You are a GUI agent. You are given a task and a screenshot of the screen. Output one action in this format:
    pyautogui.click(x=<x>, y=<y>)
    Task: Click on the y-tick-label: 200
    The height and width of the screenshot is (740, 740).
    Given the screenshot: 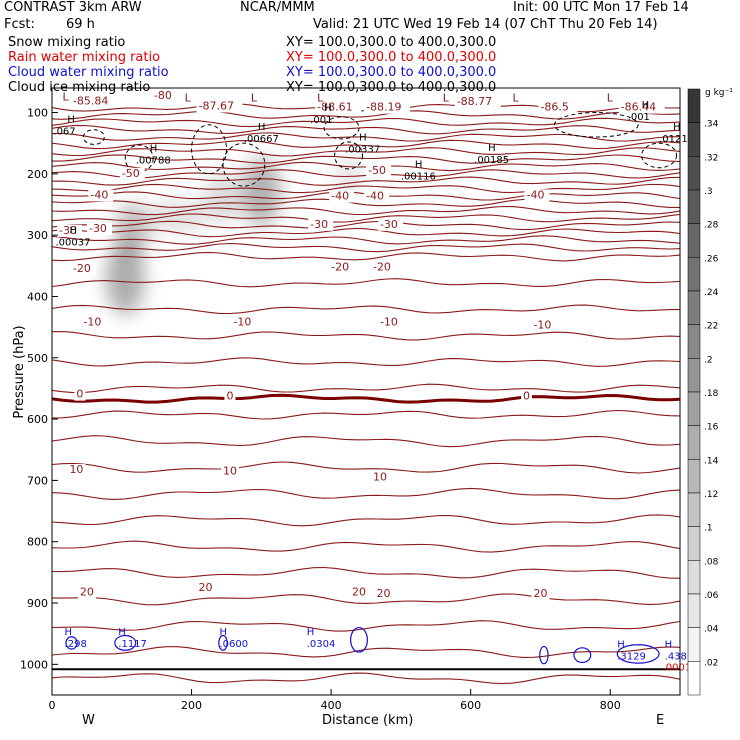 What is the action you would take?
    pyautogui.click(x=37, y=174)
    